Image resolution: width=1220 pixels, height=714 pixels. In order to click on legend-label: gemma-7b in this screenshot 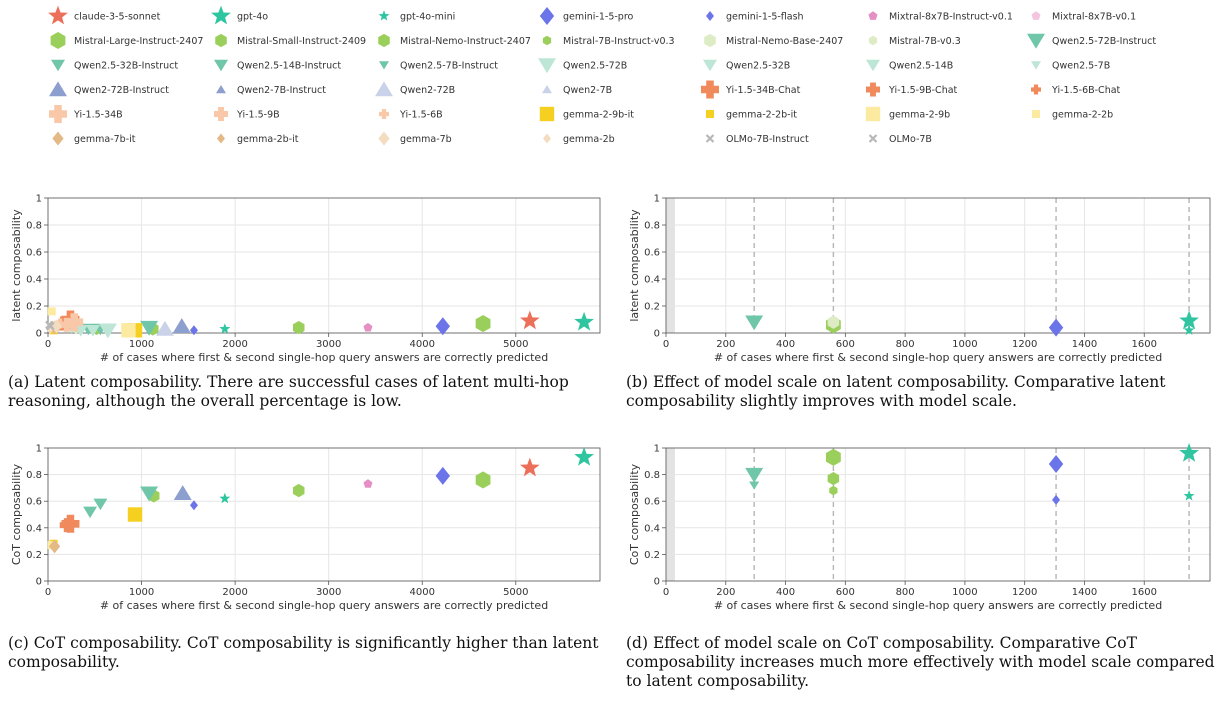, I will do `click(426, 139)`.